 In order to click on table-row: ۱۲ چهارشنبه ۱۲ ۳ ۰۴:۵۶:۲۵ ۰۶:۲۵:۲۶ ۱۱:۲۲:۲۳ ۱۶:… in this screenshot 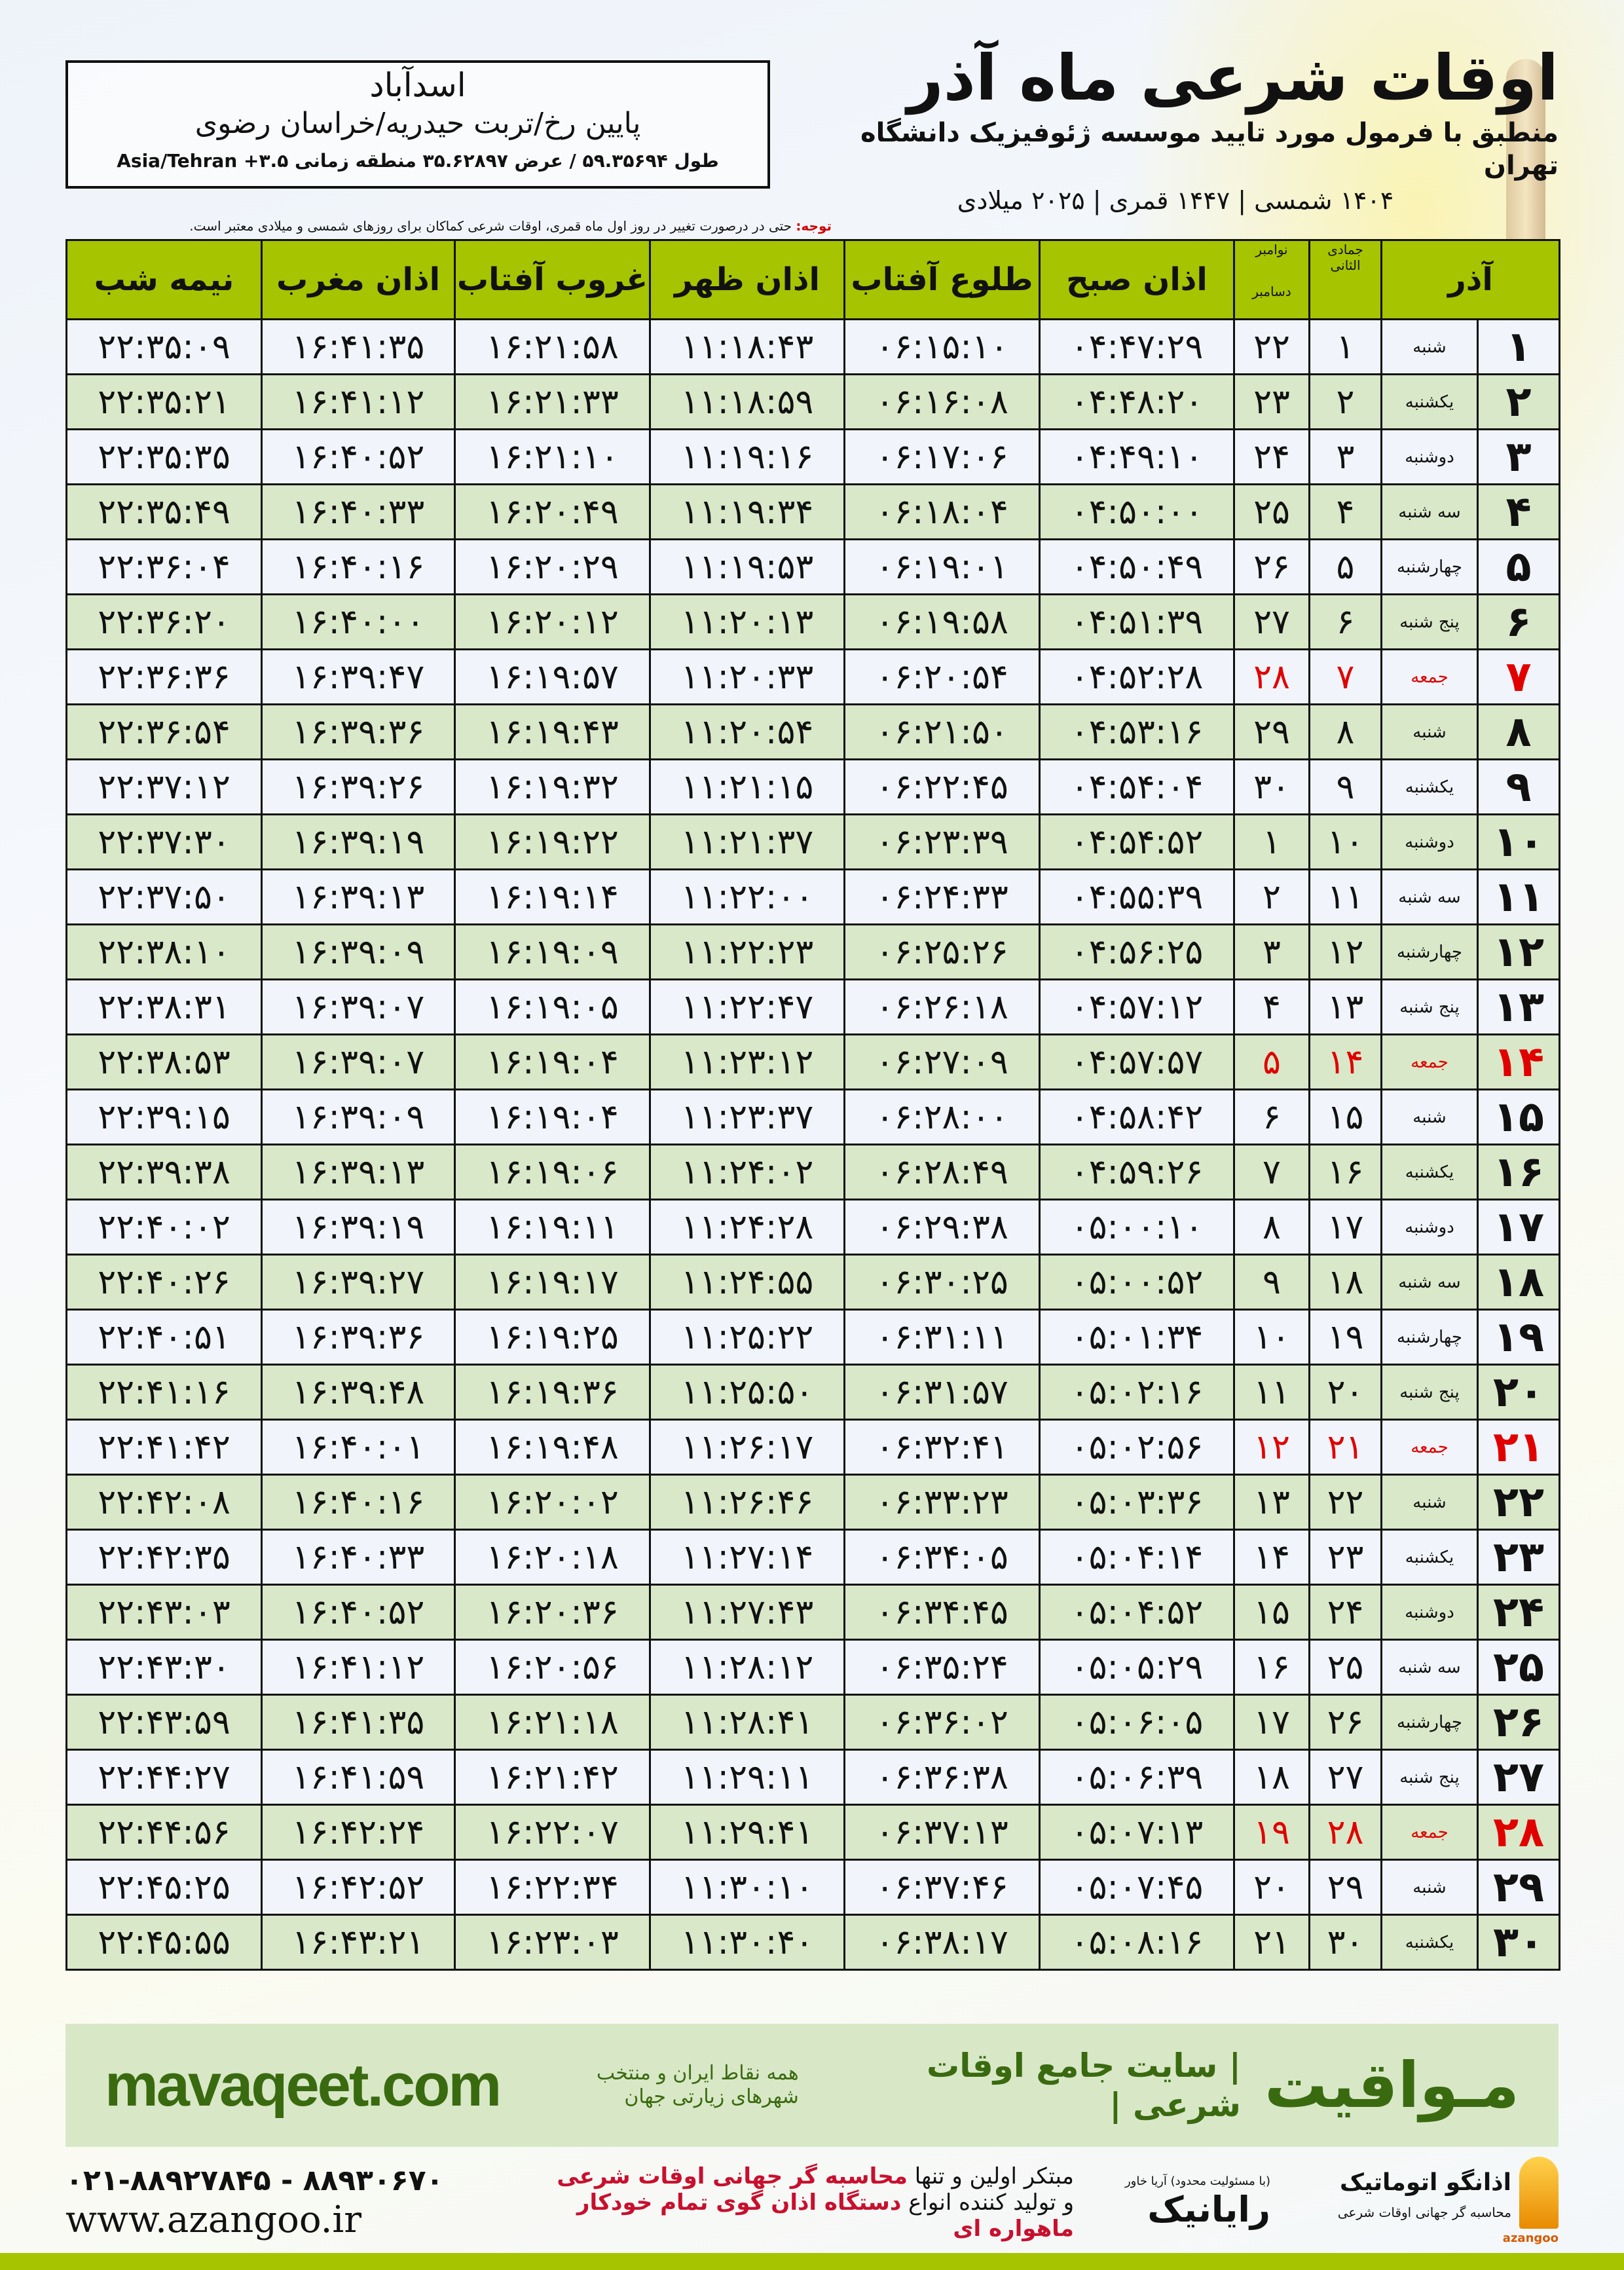, I will do `click(812, 951)`.